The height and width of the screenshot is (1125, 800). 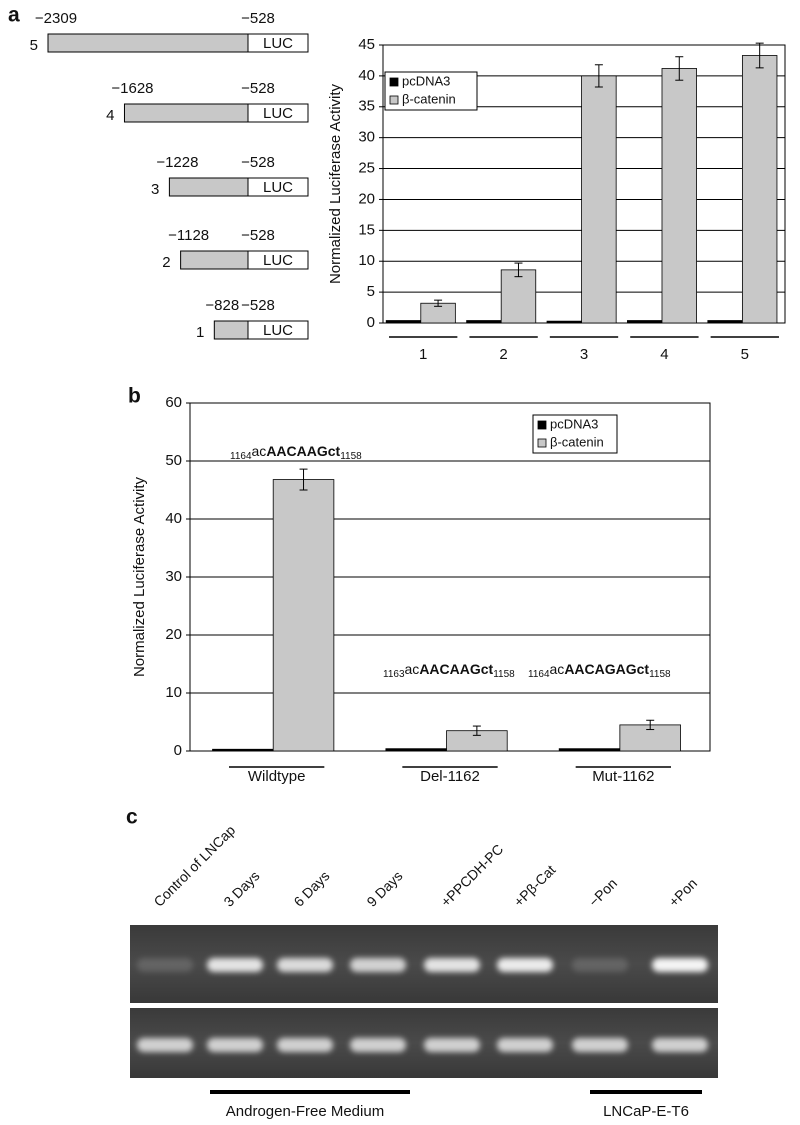 I want to click on construct-number: 3, so click(x=155, y=189).